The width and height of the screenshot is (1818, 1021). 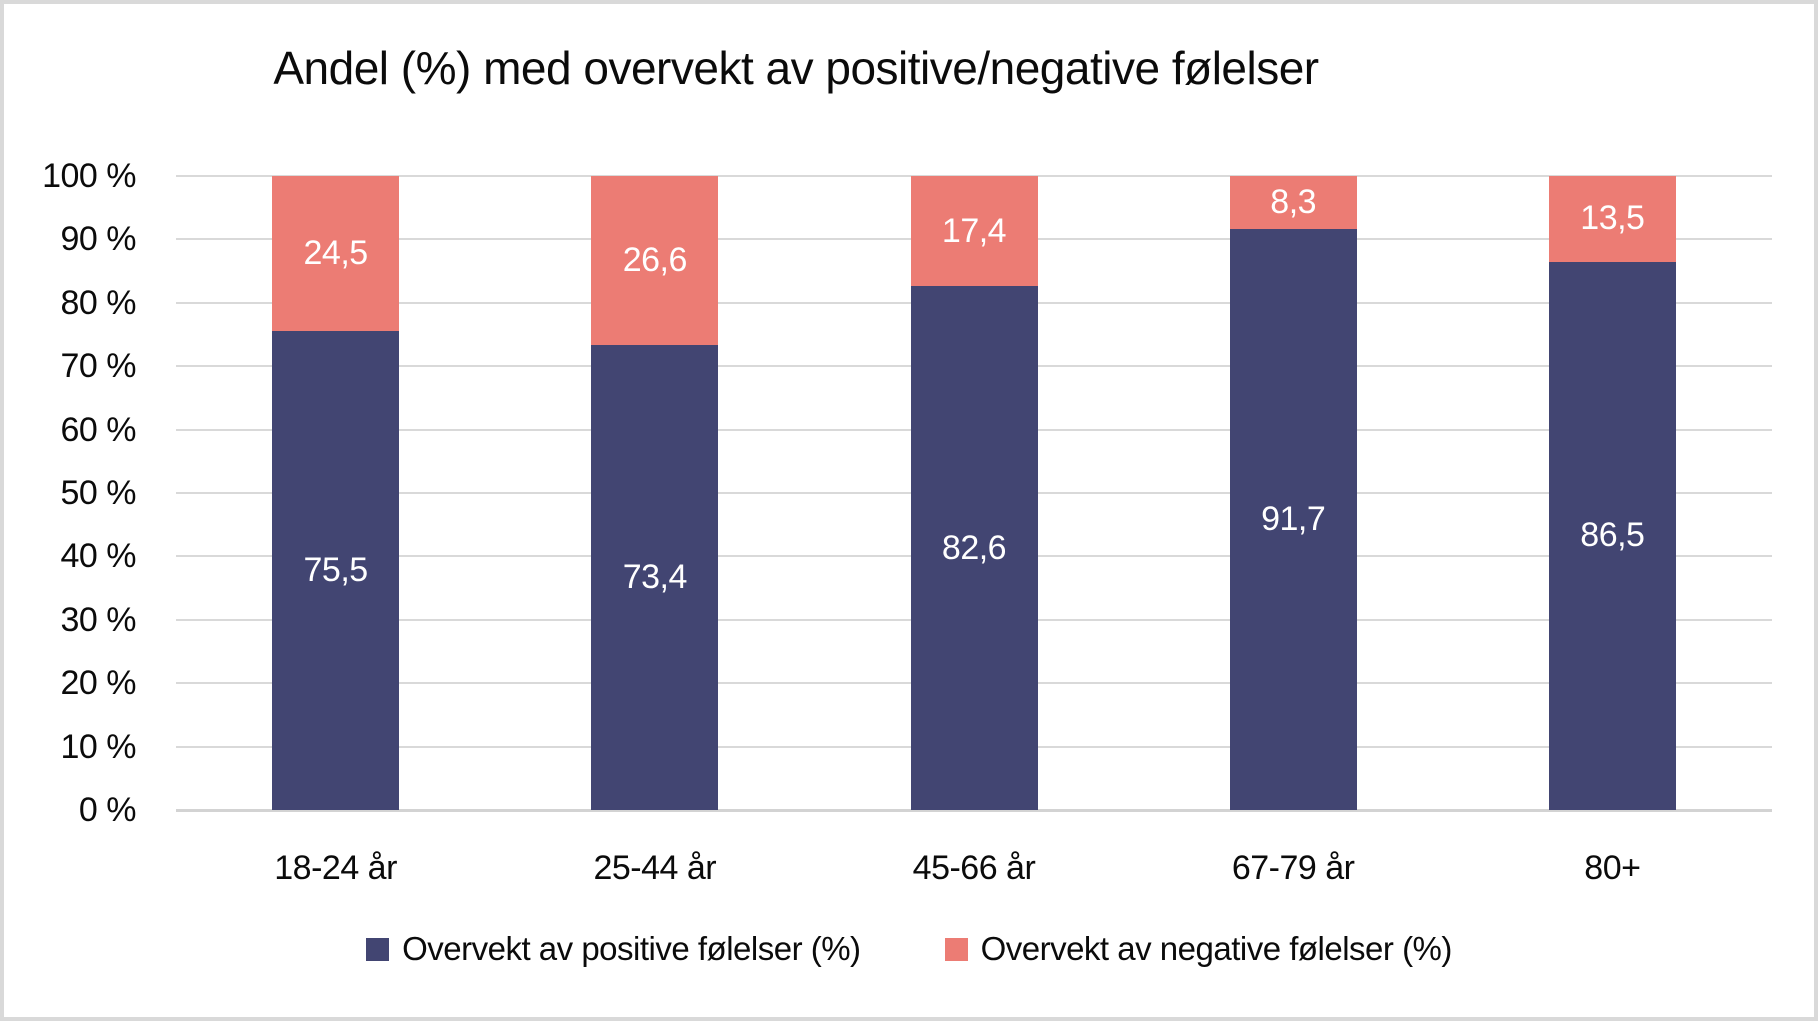 I want to click on bar-segment-negative: 24,5, so click(x=336, y=254).